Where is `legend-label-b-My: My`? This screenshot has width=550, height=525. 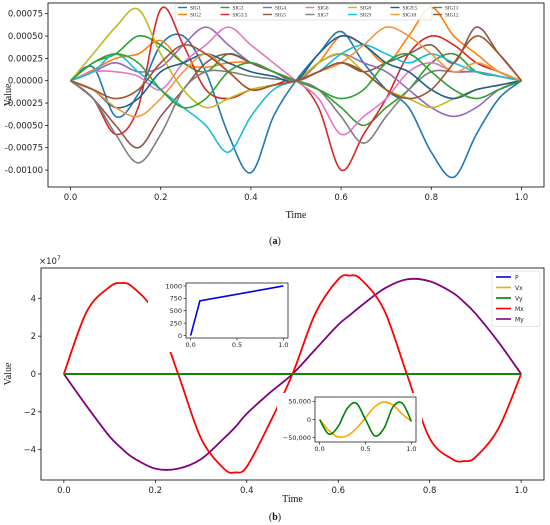
legend-label-b-My: My is located at coordinates (519, 320).